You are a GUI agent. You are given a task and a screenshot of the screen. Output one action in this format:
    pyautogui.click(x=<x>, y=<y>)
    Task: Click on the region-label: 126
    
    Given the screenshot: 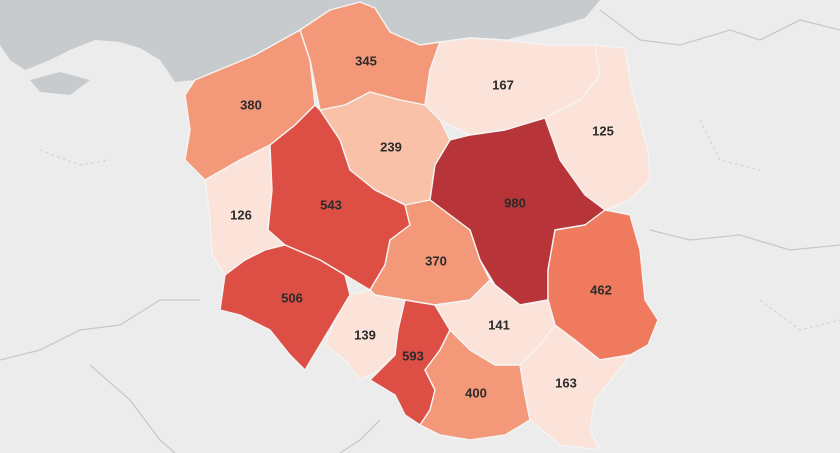 What is the action you would take?
    pyautogui.click(x=241, y=215)
    